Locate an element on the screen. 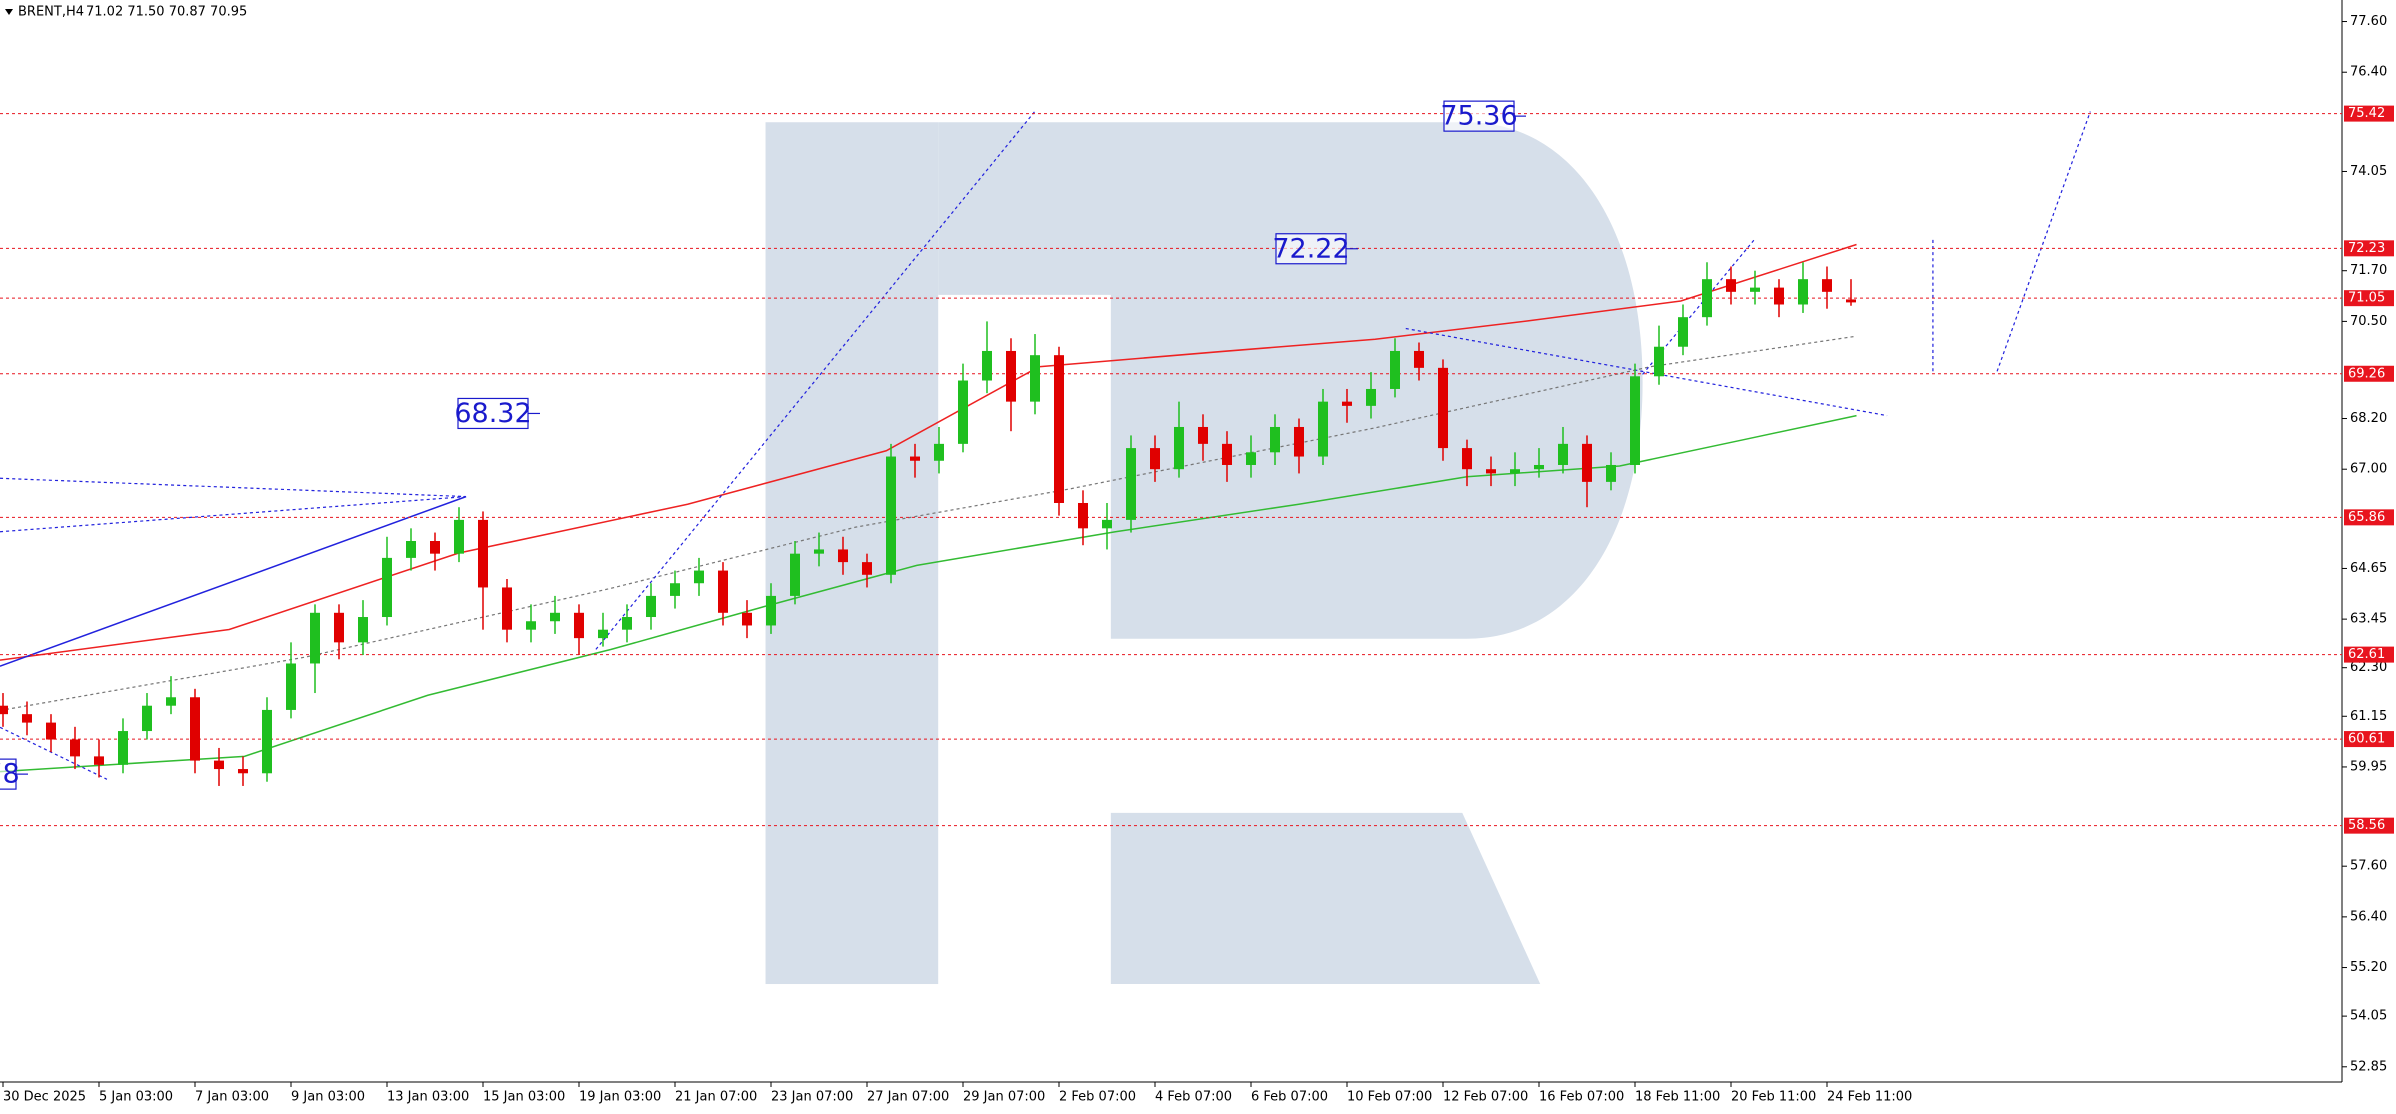  annotation-box is located at coordinates (1479, 116).